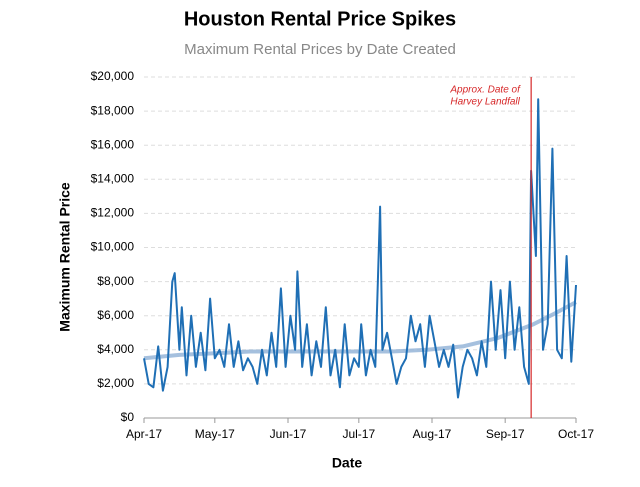  I want to click on annotation-text: Harvey Landfall, so click(485, 102).